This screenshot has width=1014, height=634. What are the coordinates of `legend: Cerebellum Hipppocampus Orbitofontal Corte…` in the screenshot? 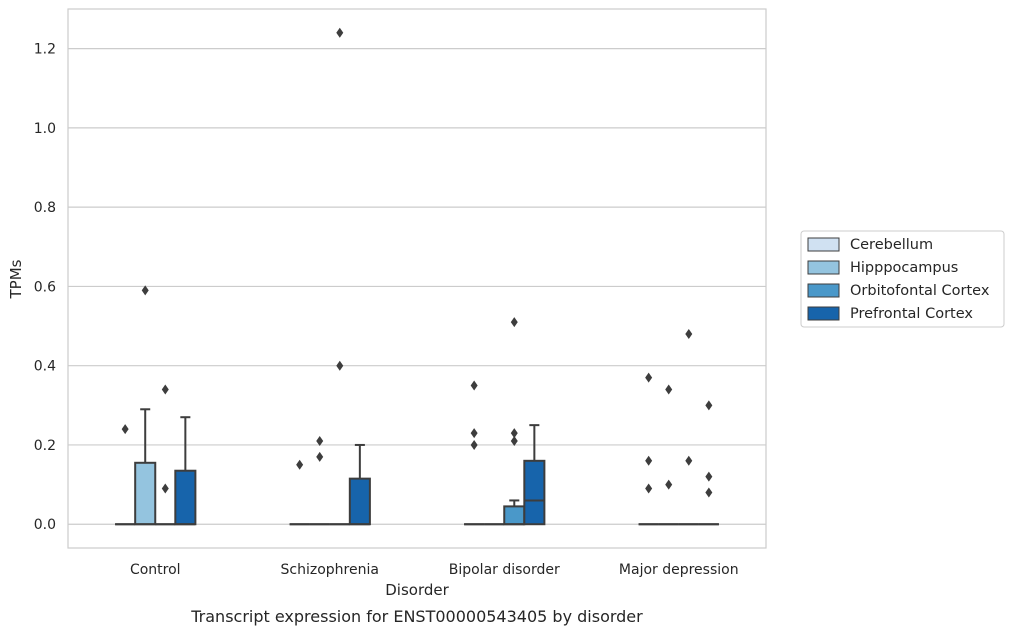 It's located at (902, 279).